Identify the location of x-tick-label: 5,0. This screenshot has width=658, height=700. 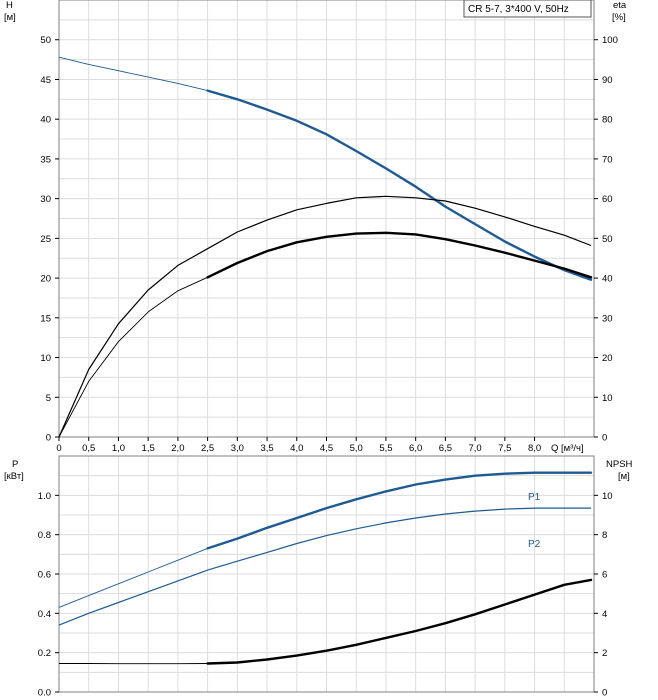
(356, 448).